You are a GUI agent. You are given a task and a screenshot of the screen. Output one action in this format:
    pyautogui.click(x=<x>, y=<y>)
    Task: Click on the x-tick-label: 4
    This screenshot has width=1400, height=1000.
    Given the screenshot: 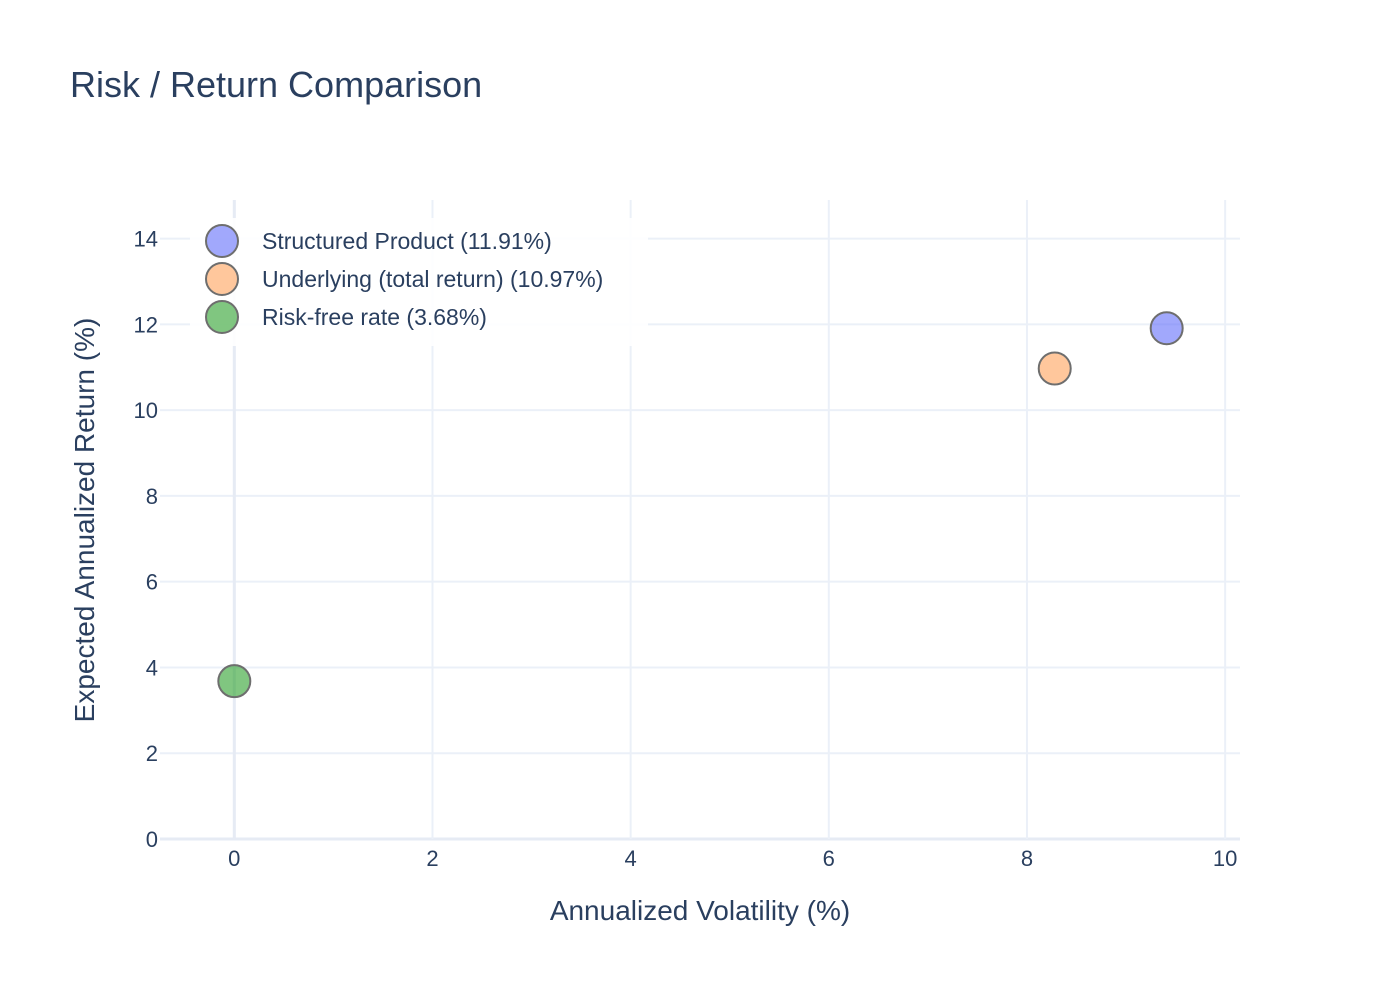 What is the action you would take?
    pyautogui.click(x=631, y=858)
    